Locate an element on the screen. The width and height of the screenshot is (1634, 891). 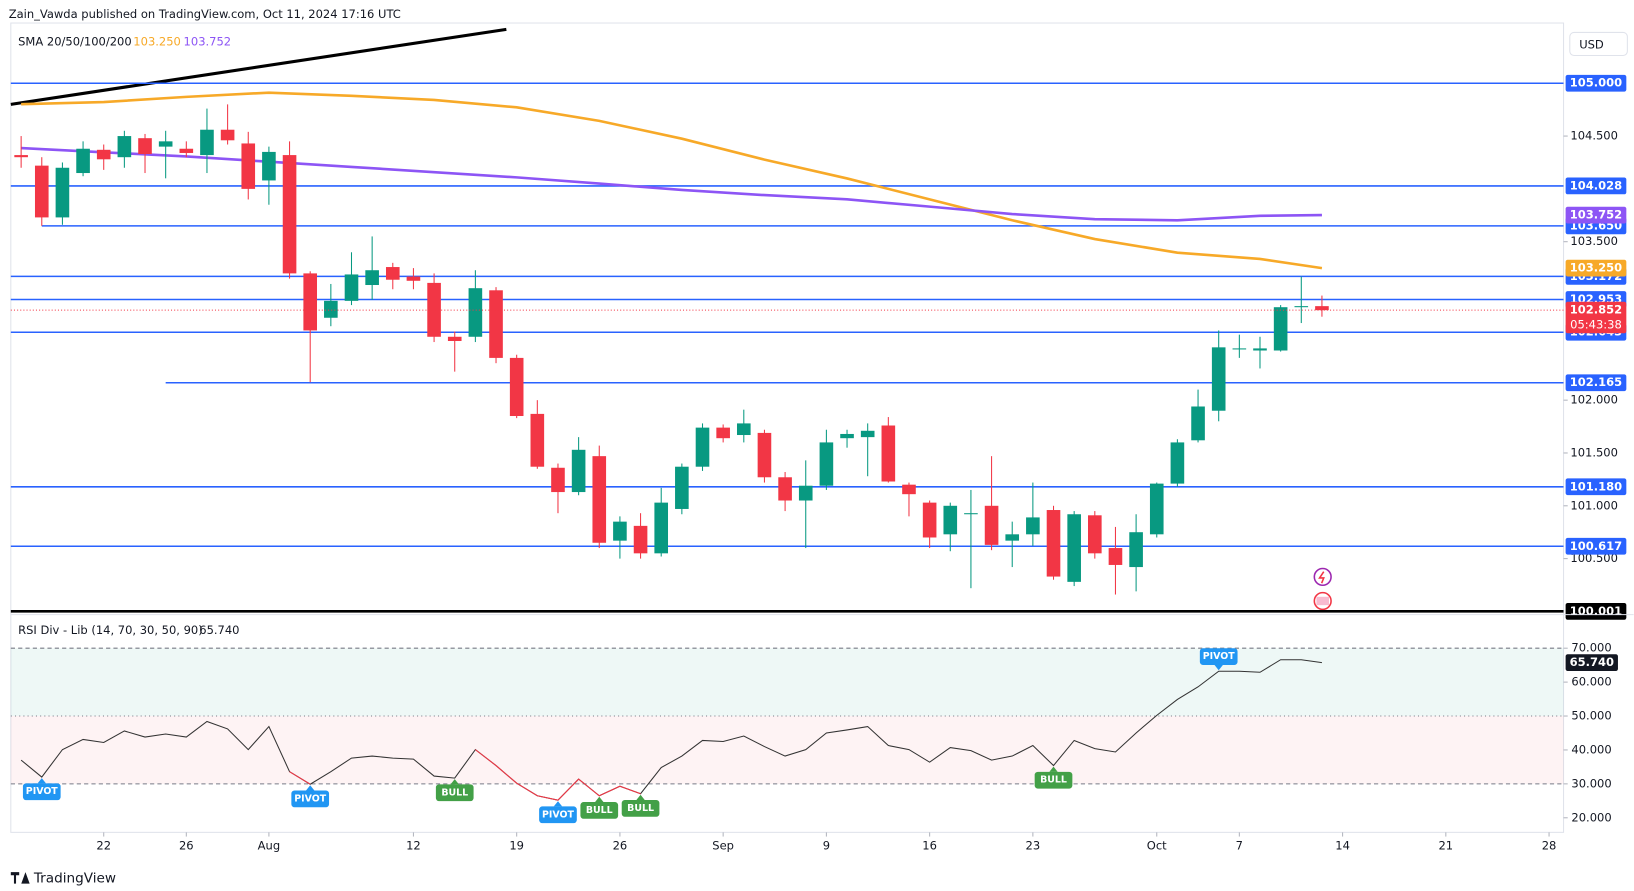
x-tick-label: Aug is located at coordinates (269, 845).